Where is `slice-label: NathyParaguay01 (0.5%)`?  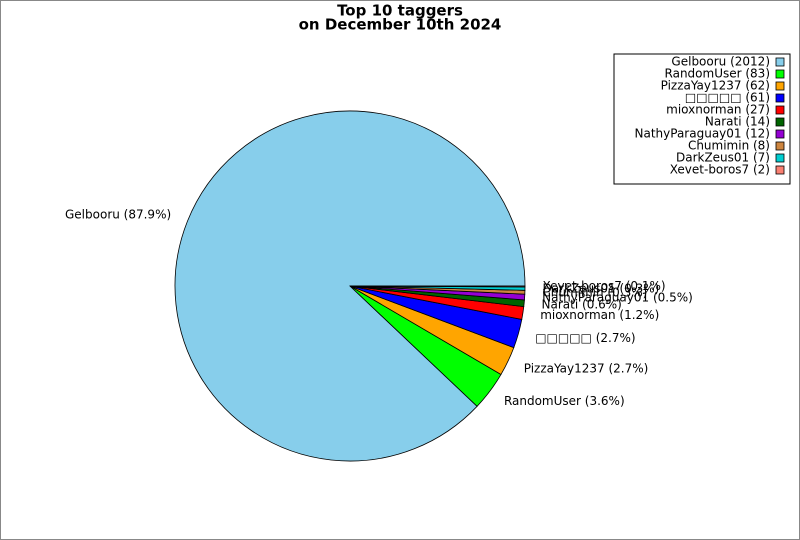
slice-label: NathyParaguay01 (0.5%) is located at coordinates (617, 298).